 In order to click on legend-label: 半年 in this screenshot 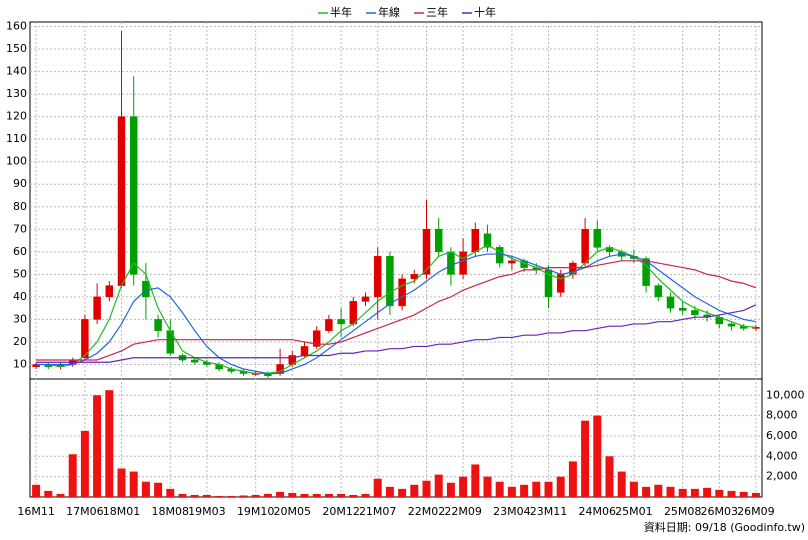, I will do `click(341, 12)`.